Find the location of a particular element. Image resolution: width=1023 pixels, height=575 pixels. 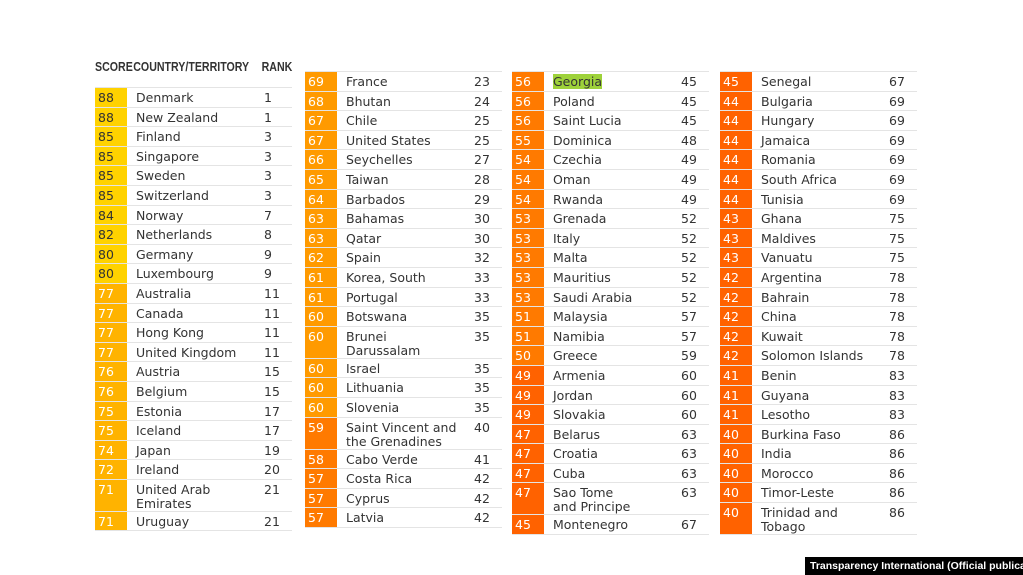

rank-cell: 60 is located at coordinates (689, 375).